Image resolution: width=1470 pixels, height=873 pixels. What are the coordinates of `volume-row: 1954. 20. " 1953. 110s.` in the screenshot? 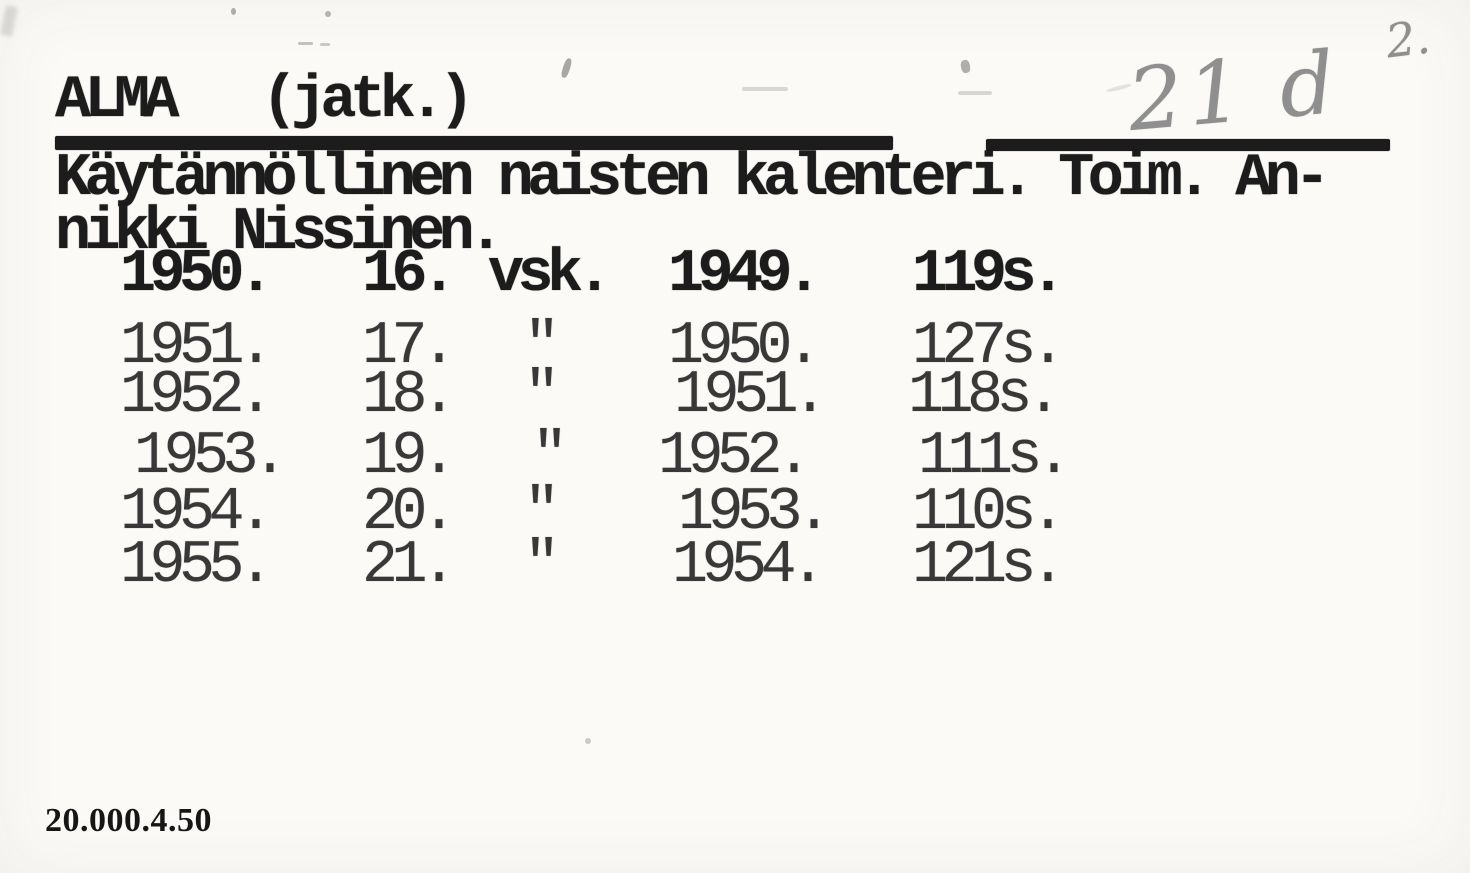 It's located at (735, 514).